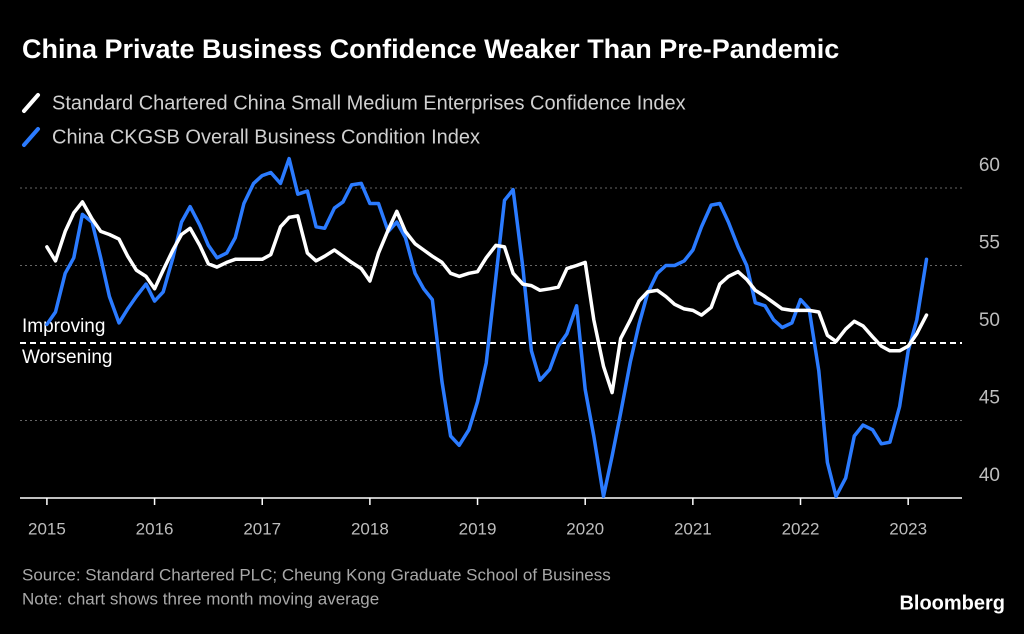  Describe the element at coordinates (67, 357) in the screenshot. I see `annotation: Worsening` at that location.